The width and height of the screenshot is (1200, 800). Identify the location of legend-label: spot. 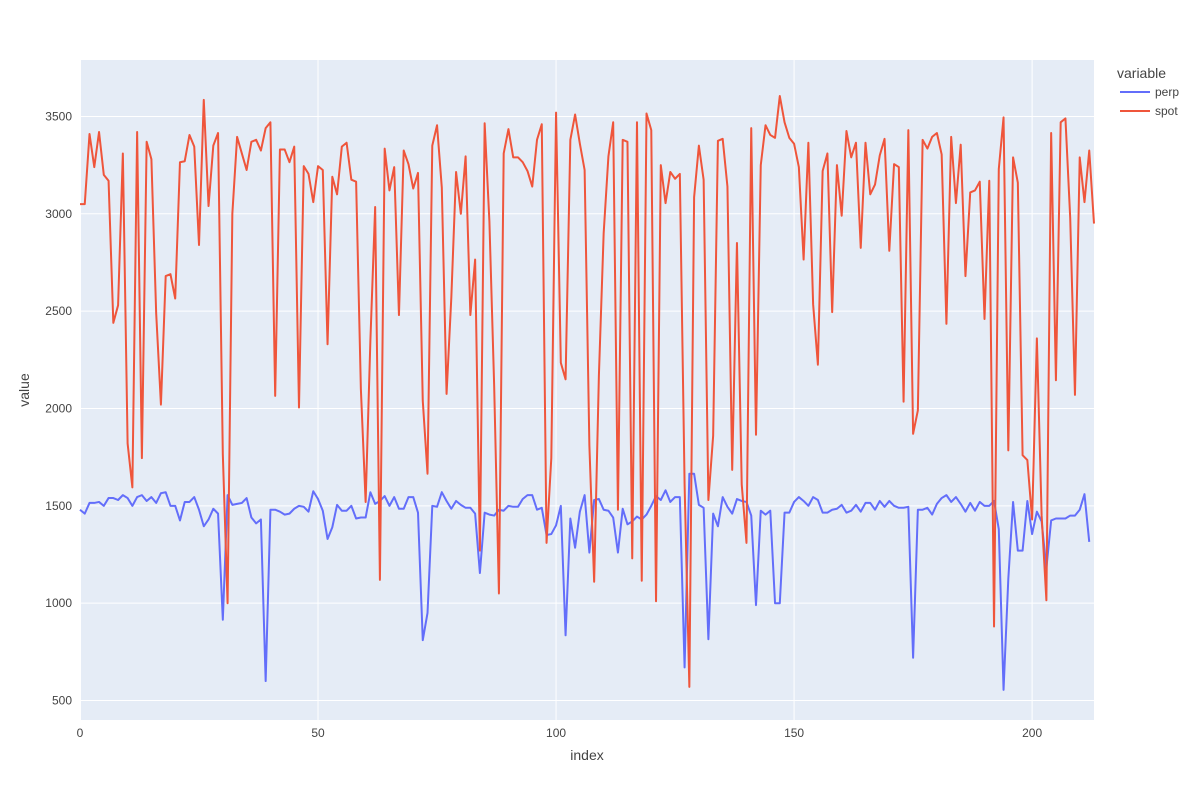
(1166, 111).